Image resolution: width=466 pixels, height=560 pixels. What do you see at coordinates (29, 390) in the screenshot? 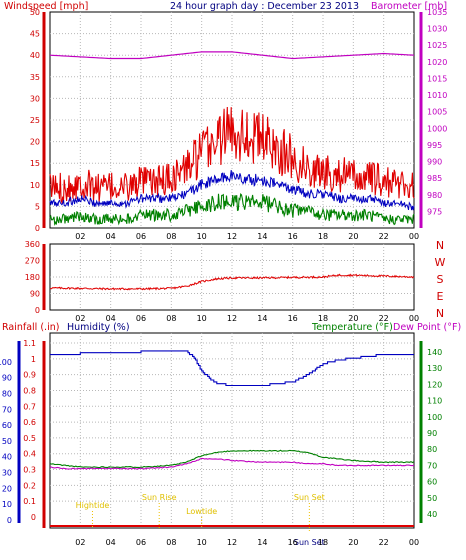
I see `rainfall-y-tick-label: 0.8` at bounding box center [29, 390].